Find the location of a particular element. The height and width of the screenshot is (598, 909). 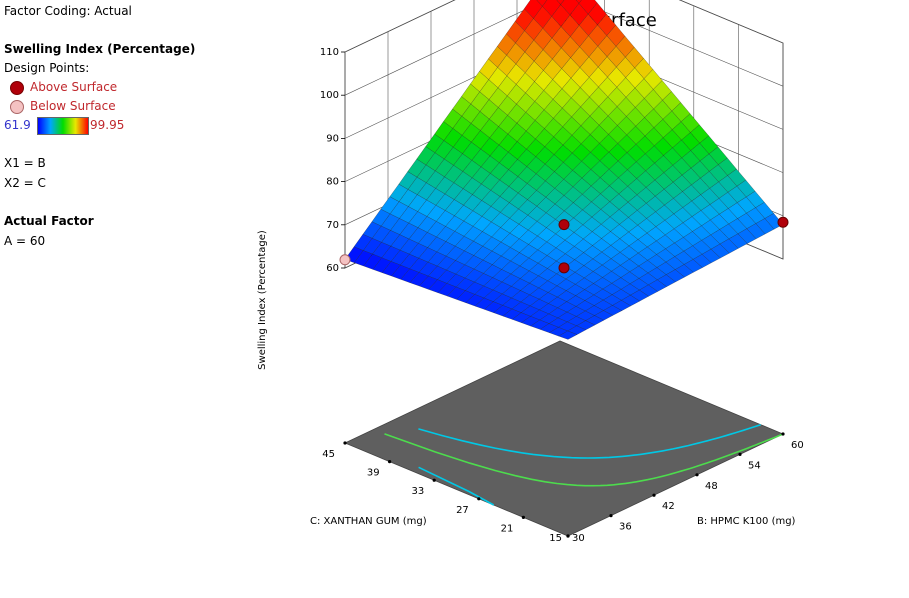

c-tick-label: 45 is located at coordinates (328, 454).